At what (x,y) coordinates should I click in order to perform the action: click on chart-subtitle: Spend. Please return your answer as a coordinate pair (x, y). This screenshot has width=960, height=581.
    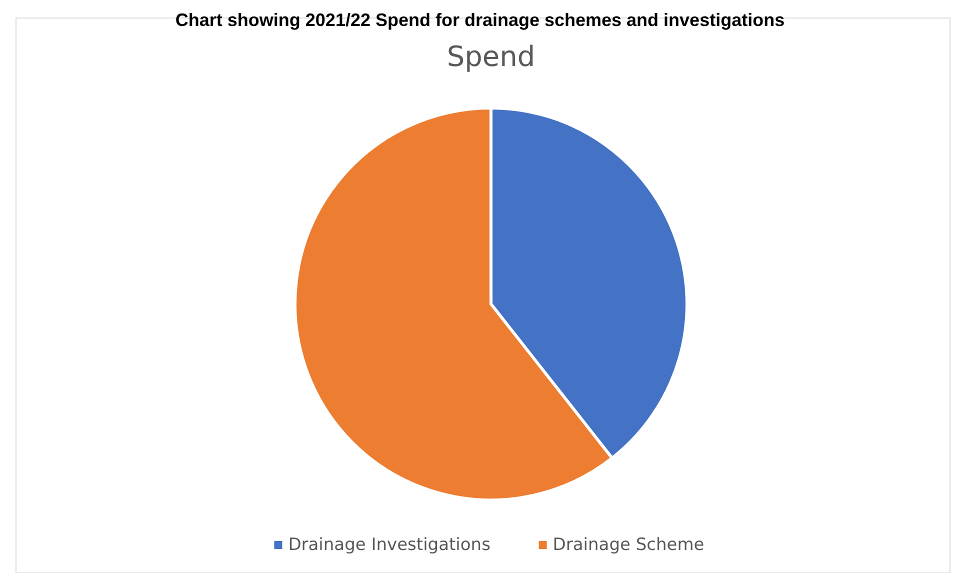
    Looking at the image, I should click on (491, 56).